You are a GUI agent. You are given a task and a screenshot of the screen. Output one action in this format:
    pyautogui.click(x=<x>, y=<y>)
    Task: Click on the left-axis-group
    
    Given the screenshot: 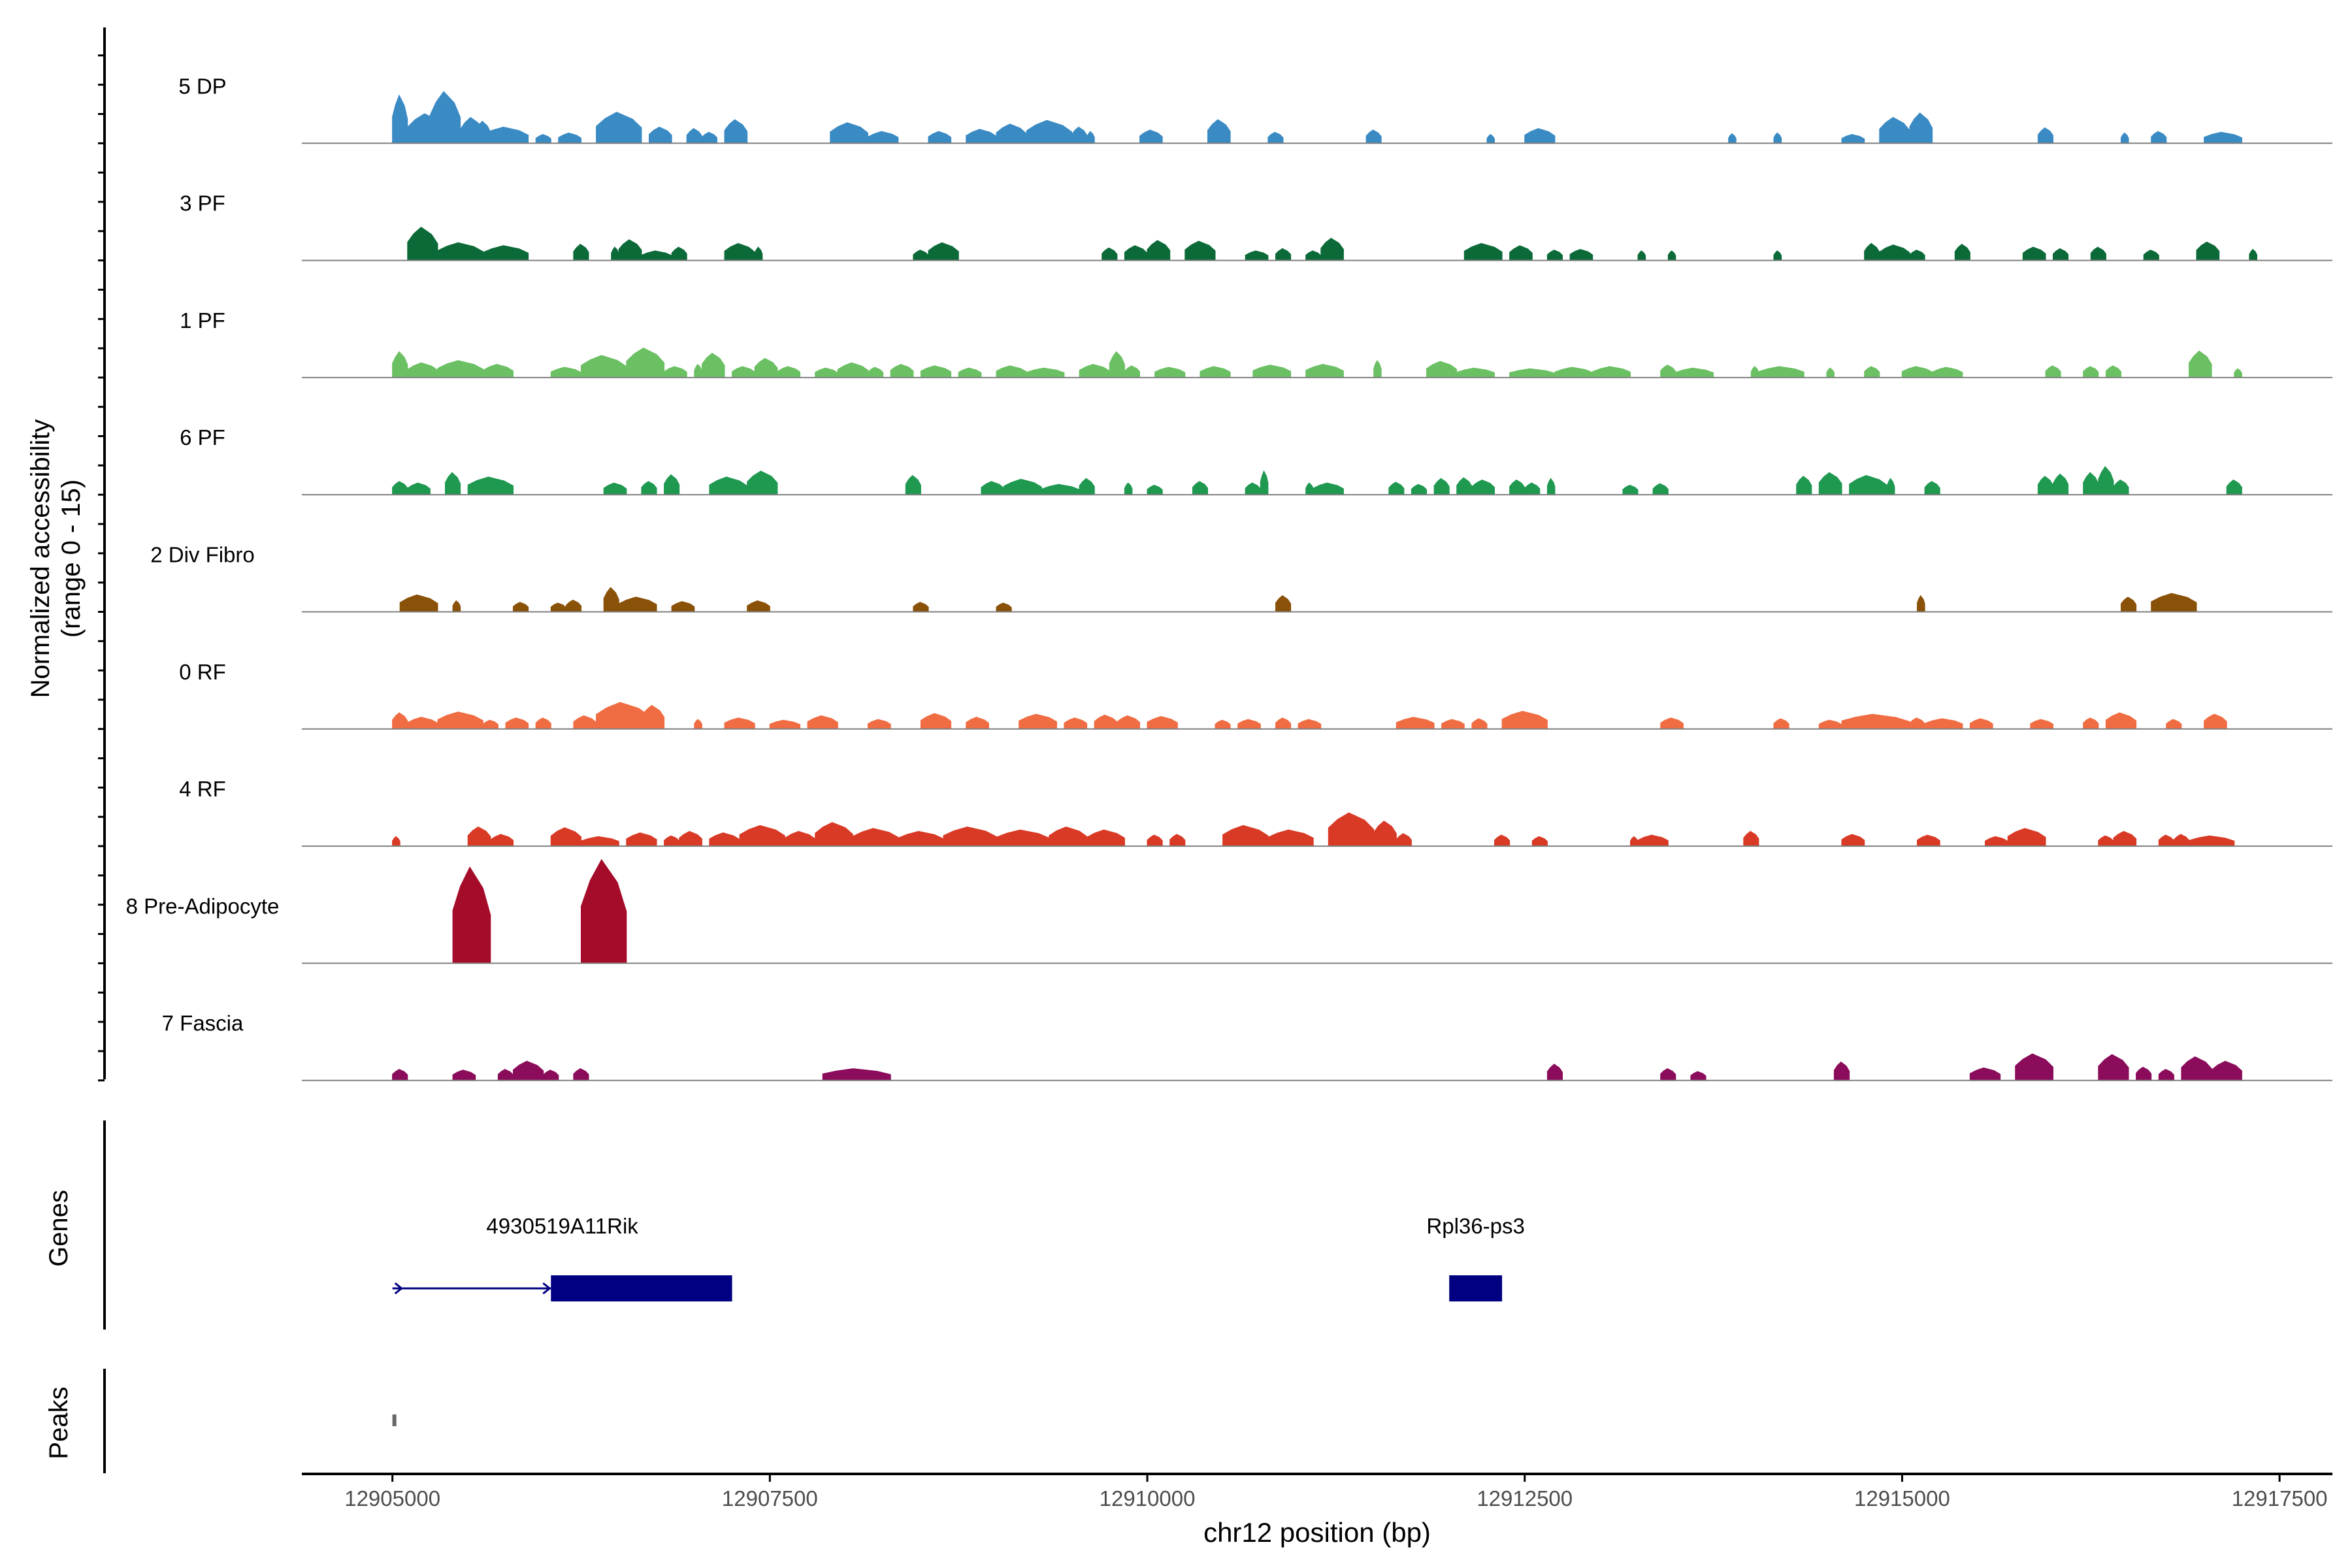 What is the action you would take?
    pyautogui.click(x=102, y=750)
    